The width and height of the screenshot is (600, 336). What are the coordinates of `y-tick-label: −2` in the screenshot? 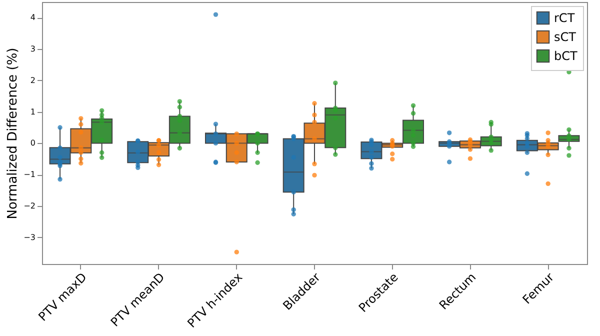 It's located at (30, 205).